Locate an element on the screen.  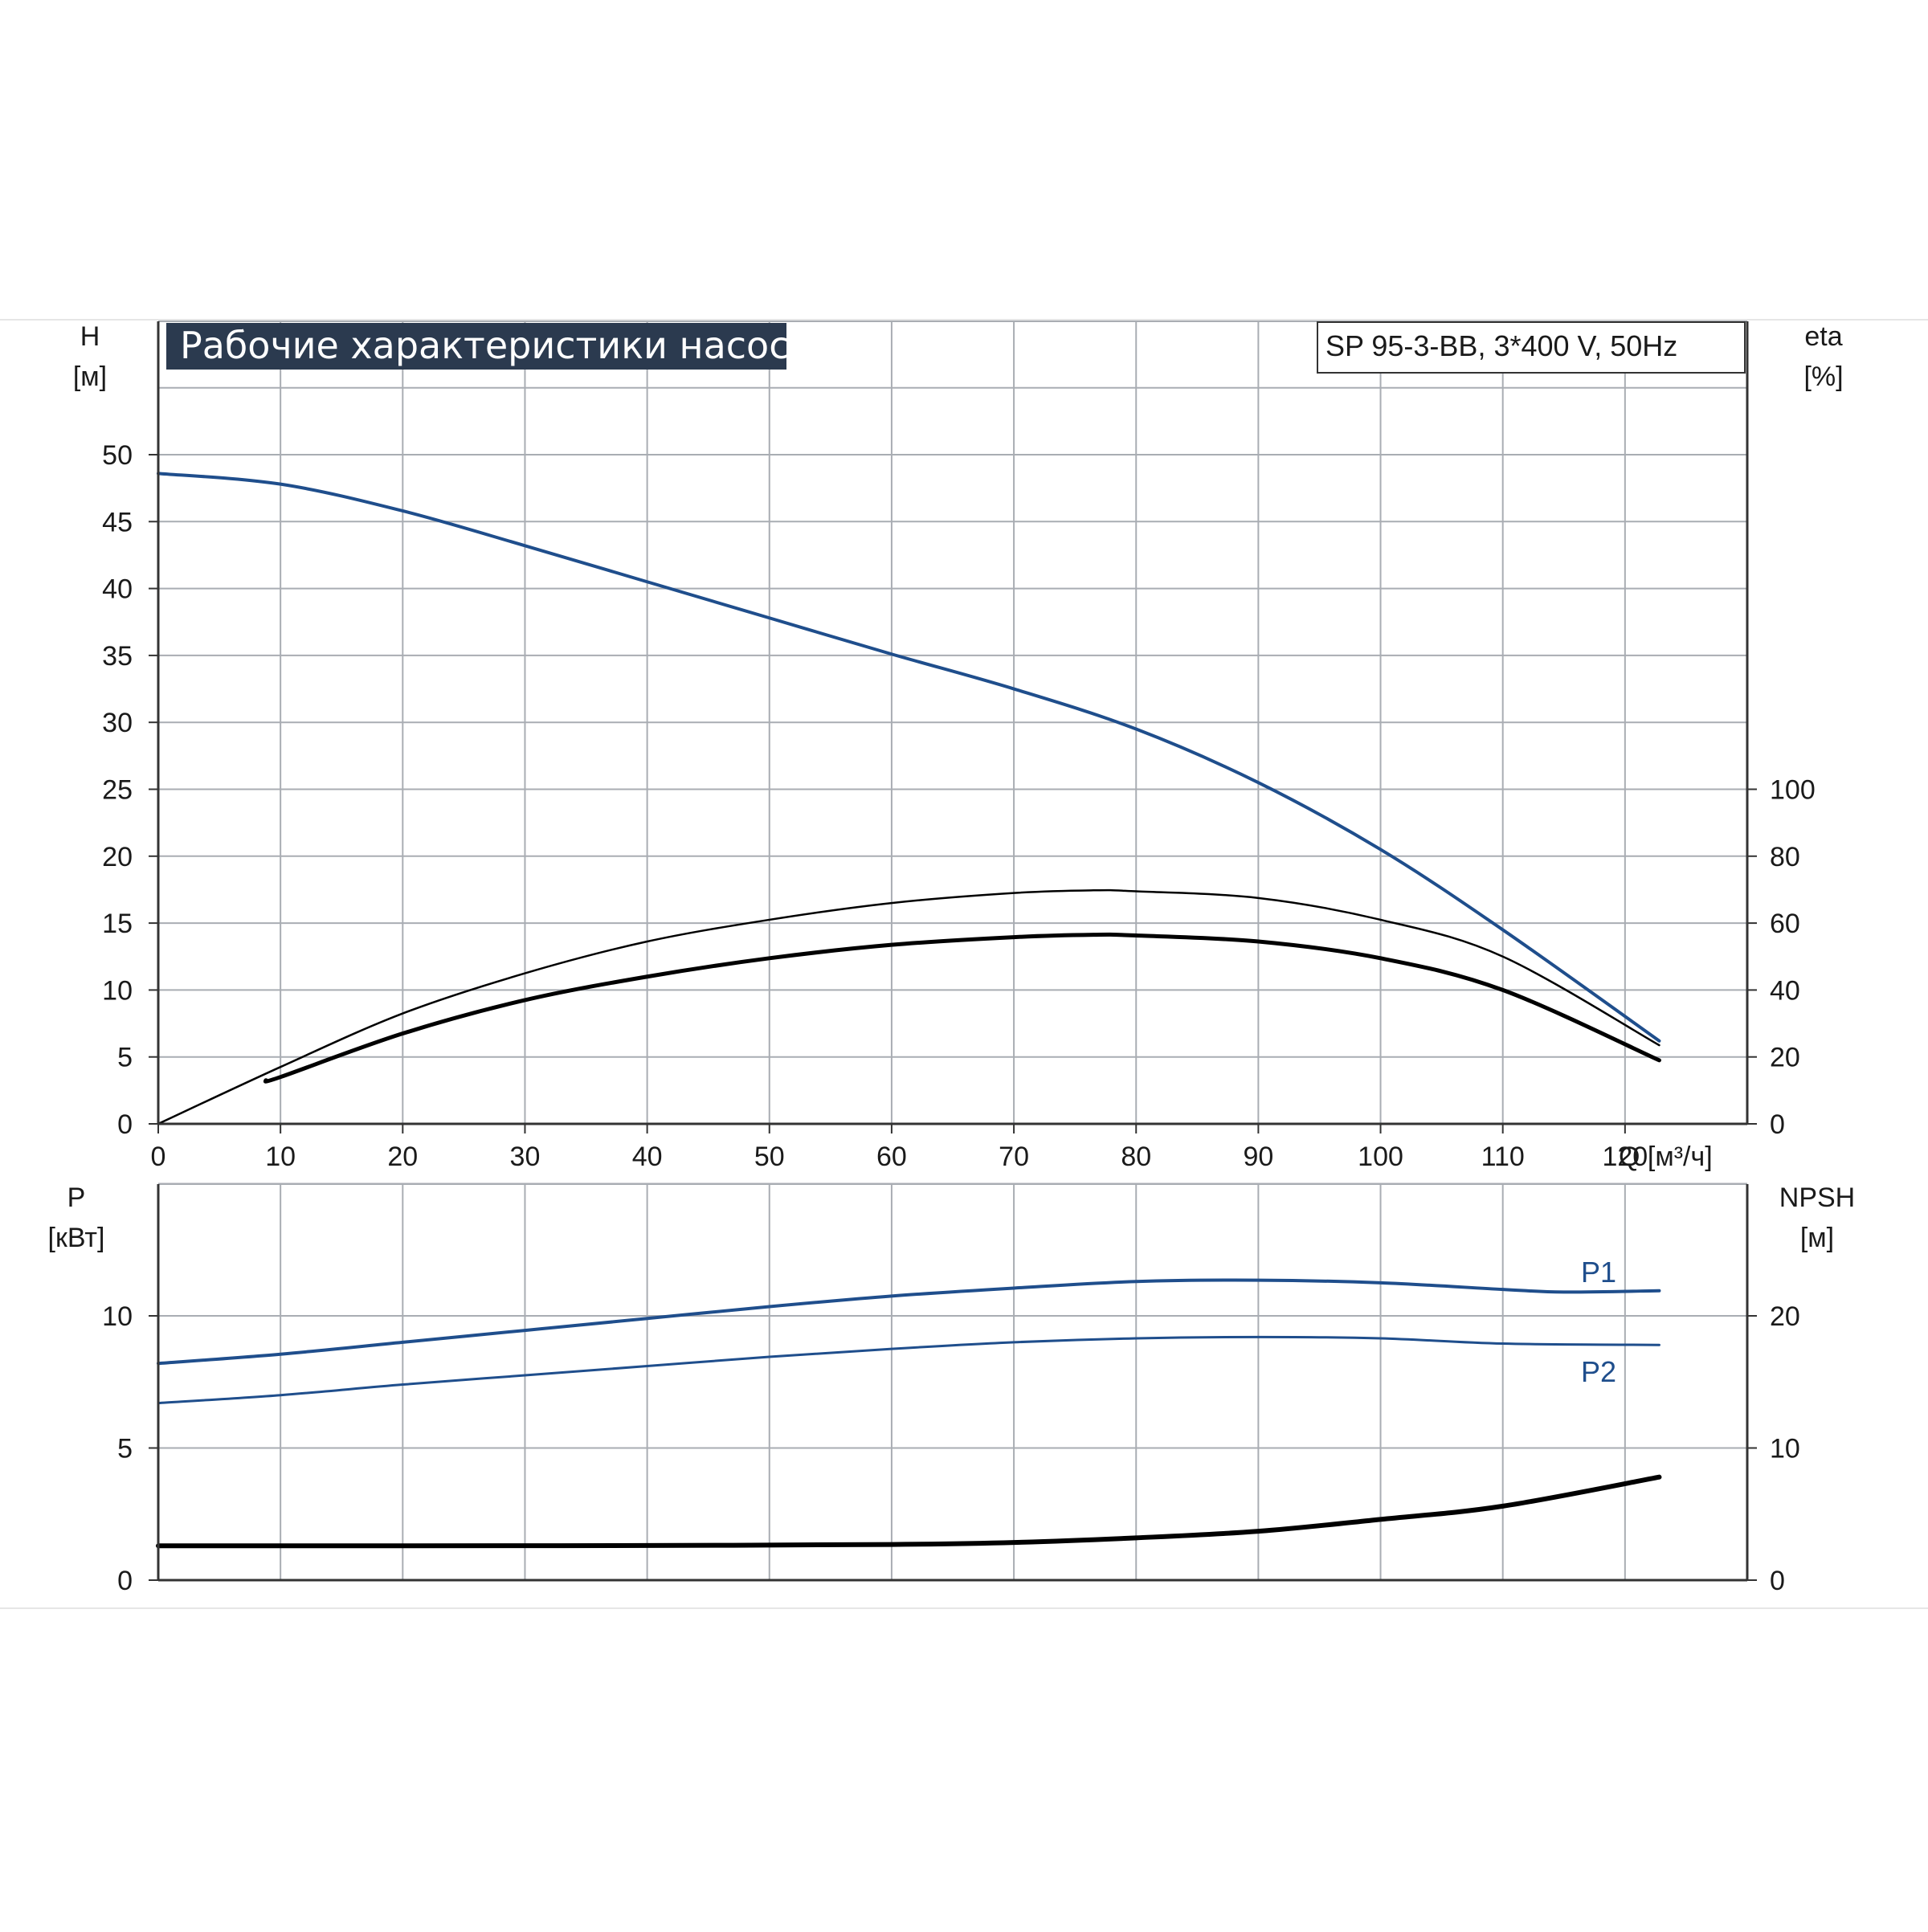
xtick-label: 110 is located at coordinates (1503, 1157).